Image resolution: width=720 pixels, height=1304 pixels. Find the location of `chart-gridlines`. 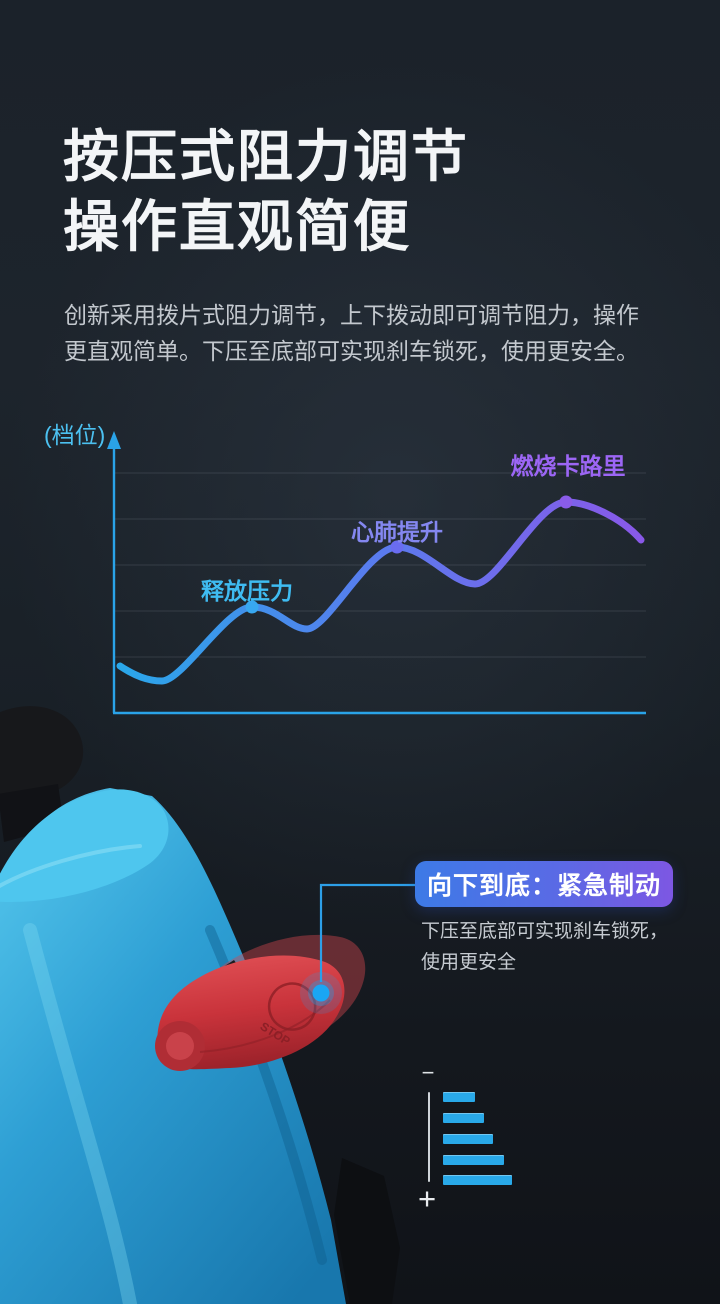

chart-gridlines is located at coordinates (380, 565).